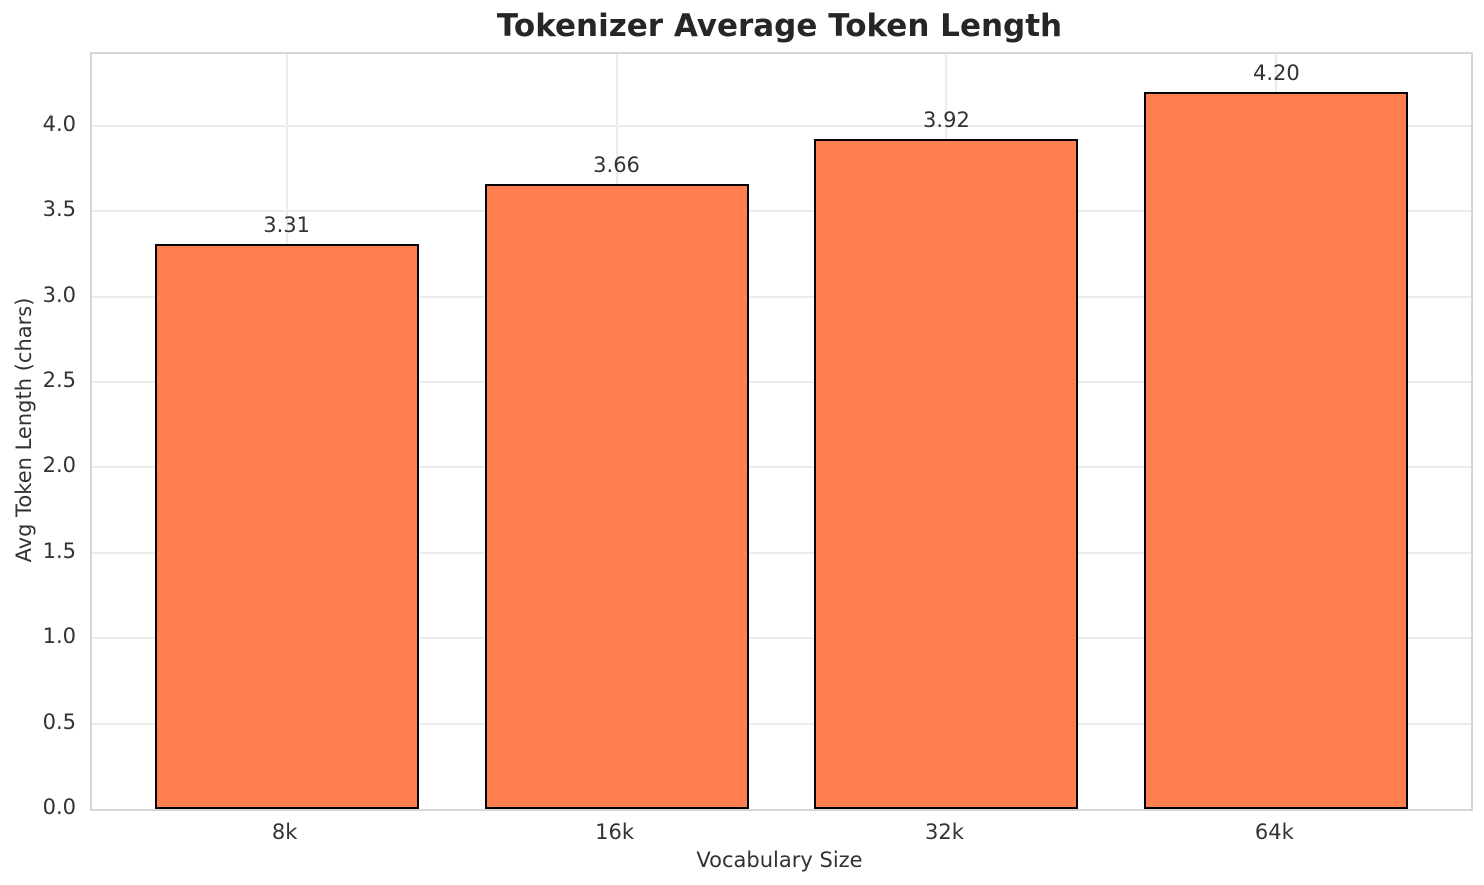  I want to click on bar-value-label-8k: 3.31, so click(287, 224).